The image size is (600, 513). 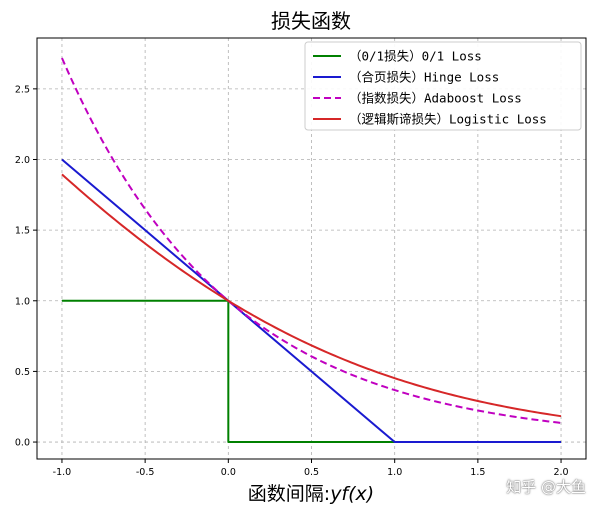 I want to click on x-axis-label-prefix: 函数间隔:, so click(x=289, y=494).